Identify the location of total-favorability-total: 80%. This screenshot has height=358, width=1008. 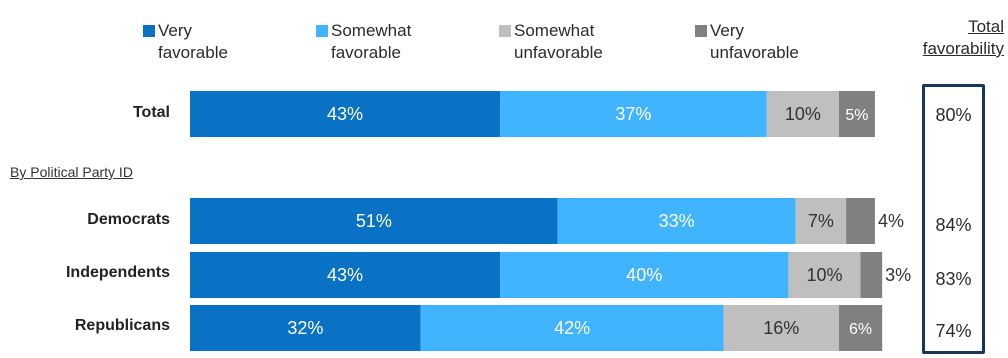
(953, 115).